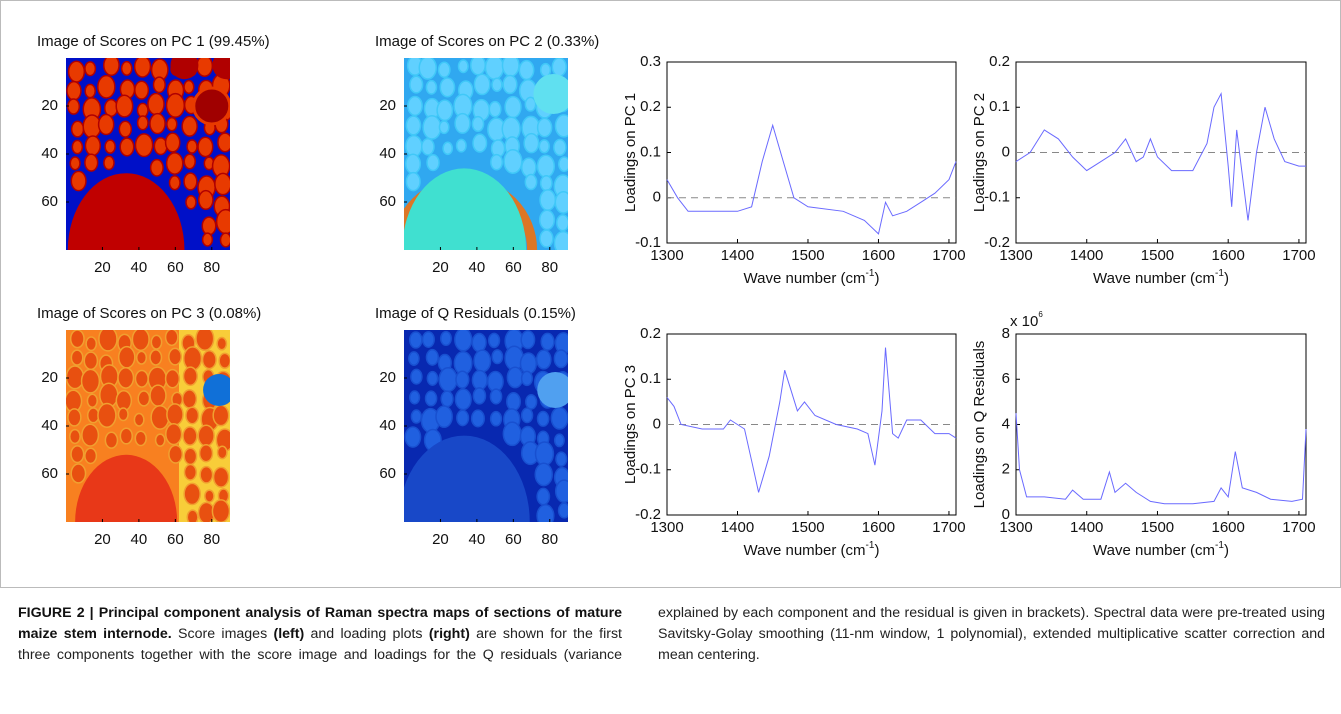 The width and height of the screenshot is (1341, 714). I want to click on map-region, so click(126, 488).